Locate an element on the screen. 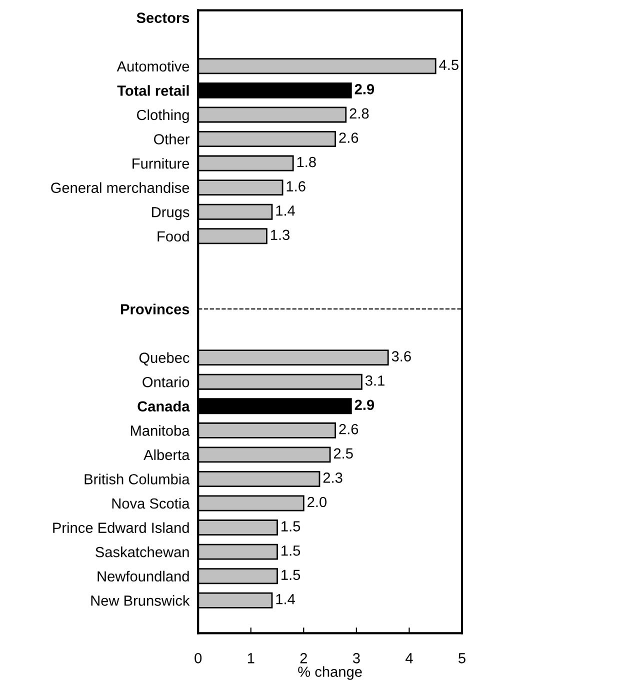 This screenshot has height=686, width=639. y-tick-label: Ontario is located at coordinates (166, 382).